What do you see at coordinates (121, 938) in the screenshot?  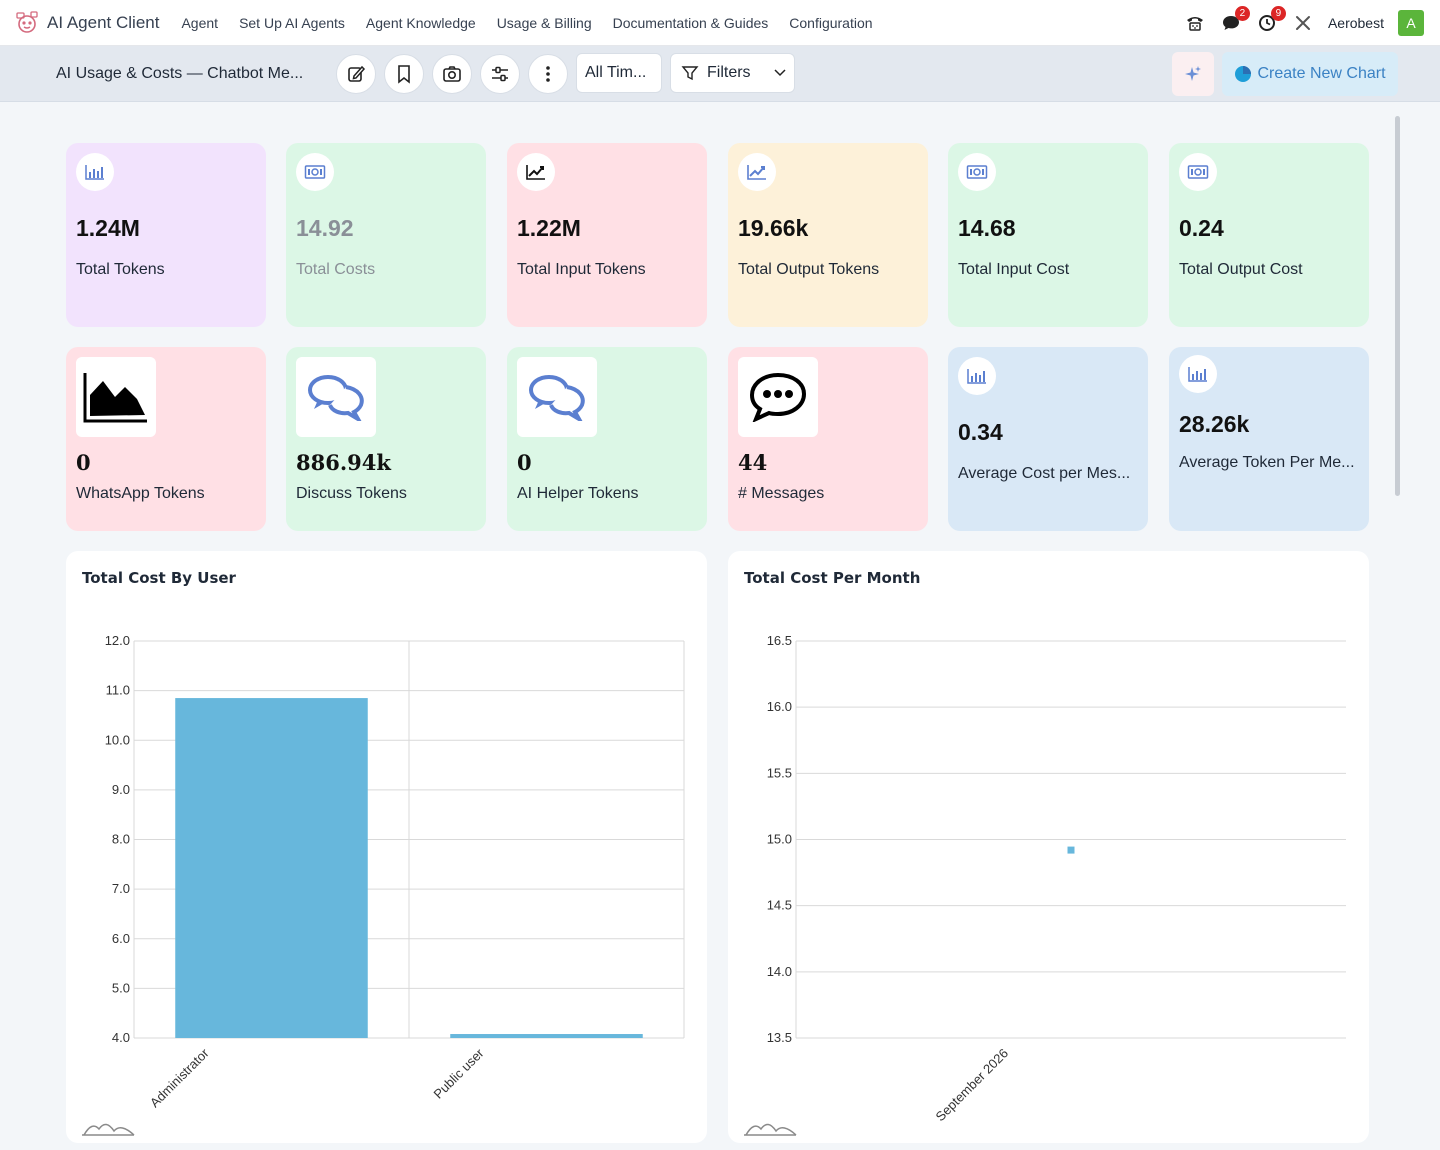 I see `y-tick-label: 6.0` at bounding box center [121, 938].